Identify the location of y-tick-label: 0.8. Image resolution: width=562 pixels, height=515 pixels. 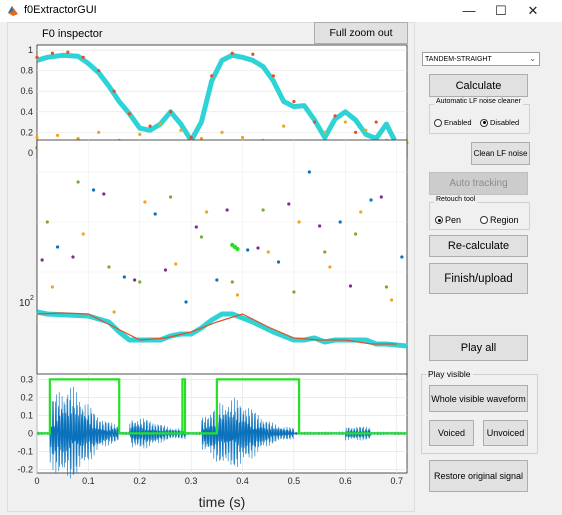
(26, 71).